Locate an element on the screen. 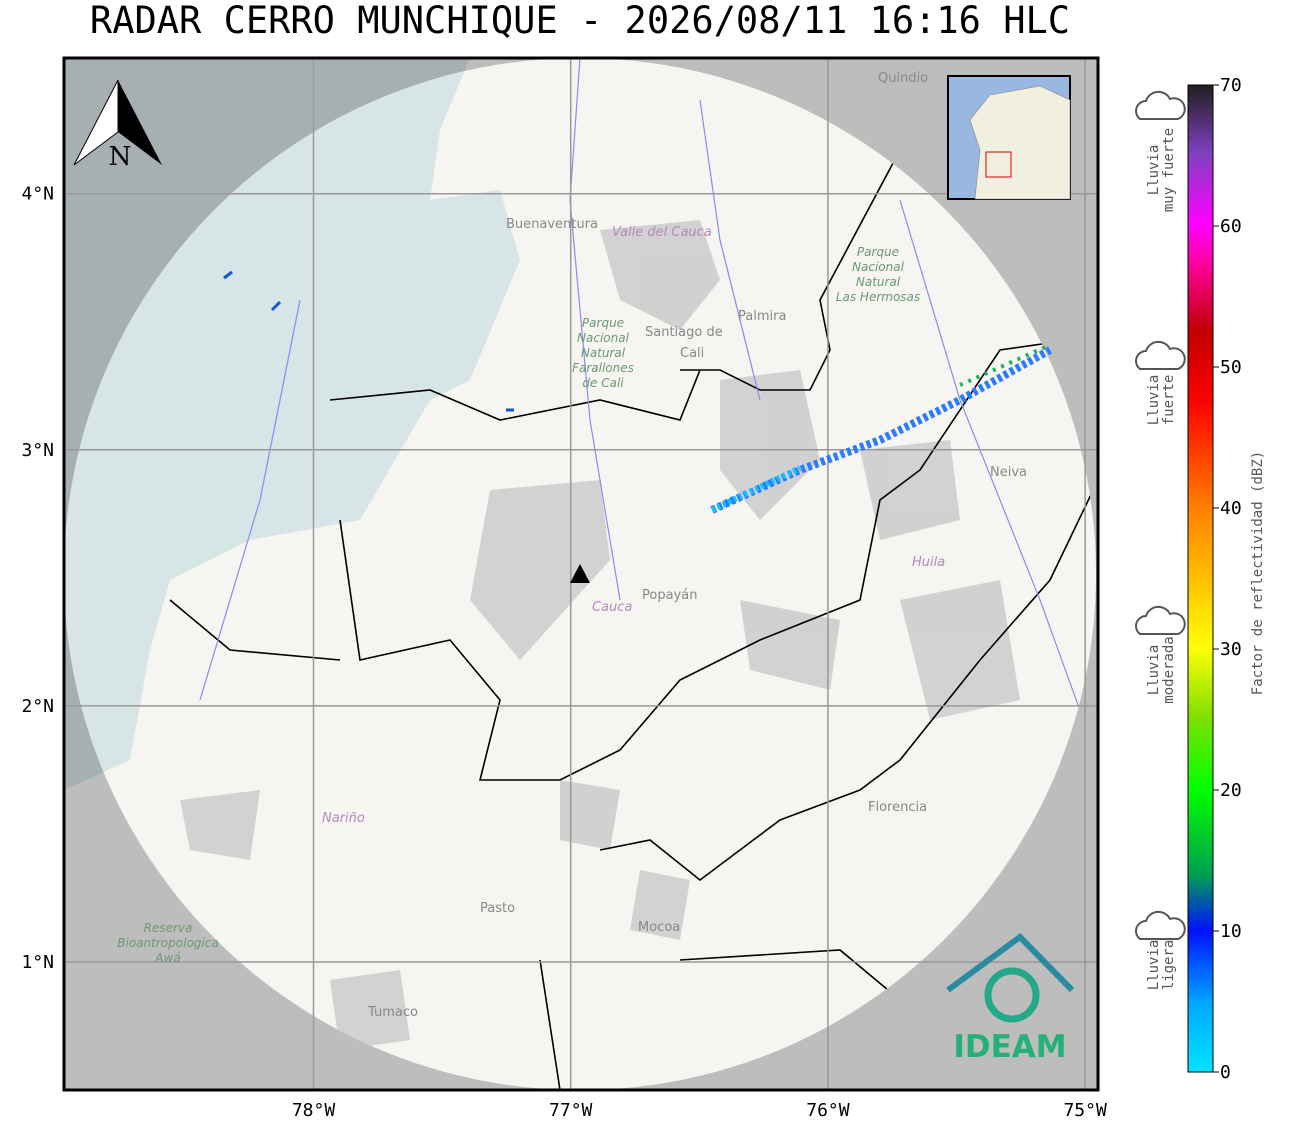 This screenshot has height=1137, width=1309. place-label: Pasto is located at coordinates (497, 908).